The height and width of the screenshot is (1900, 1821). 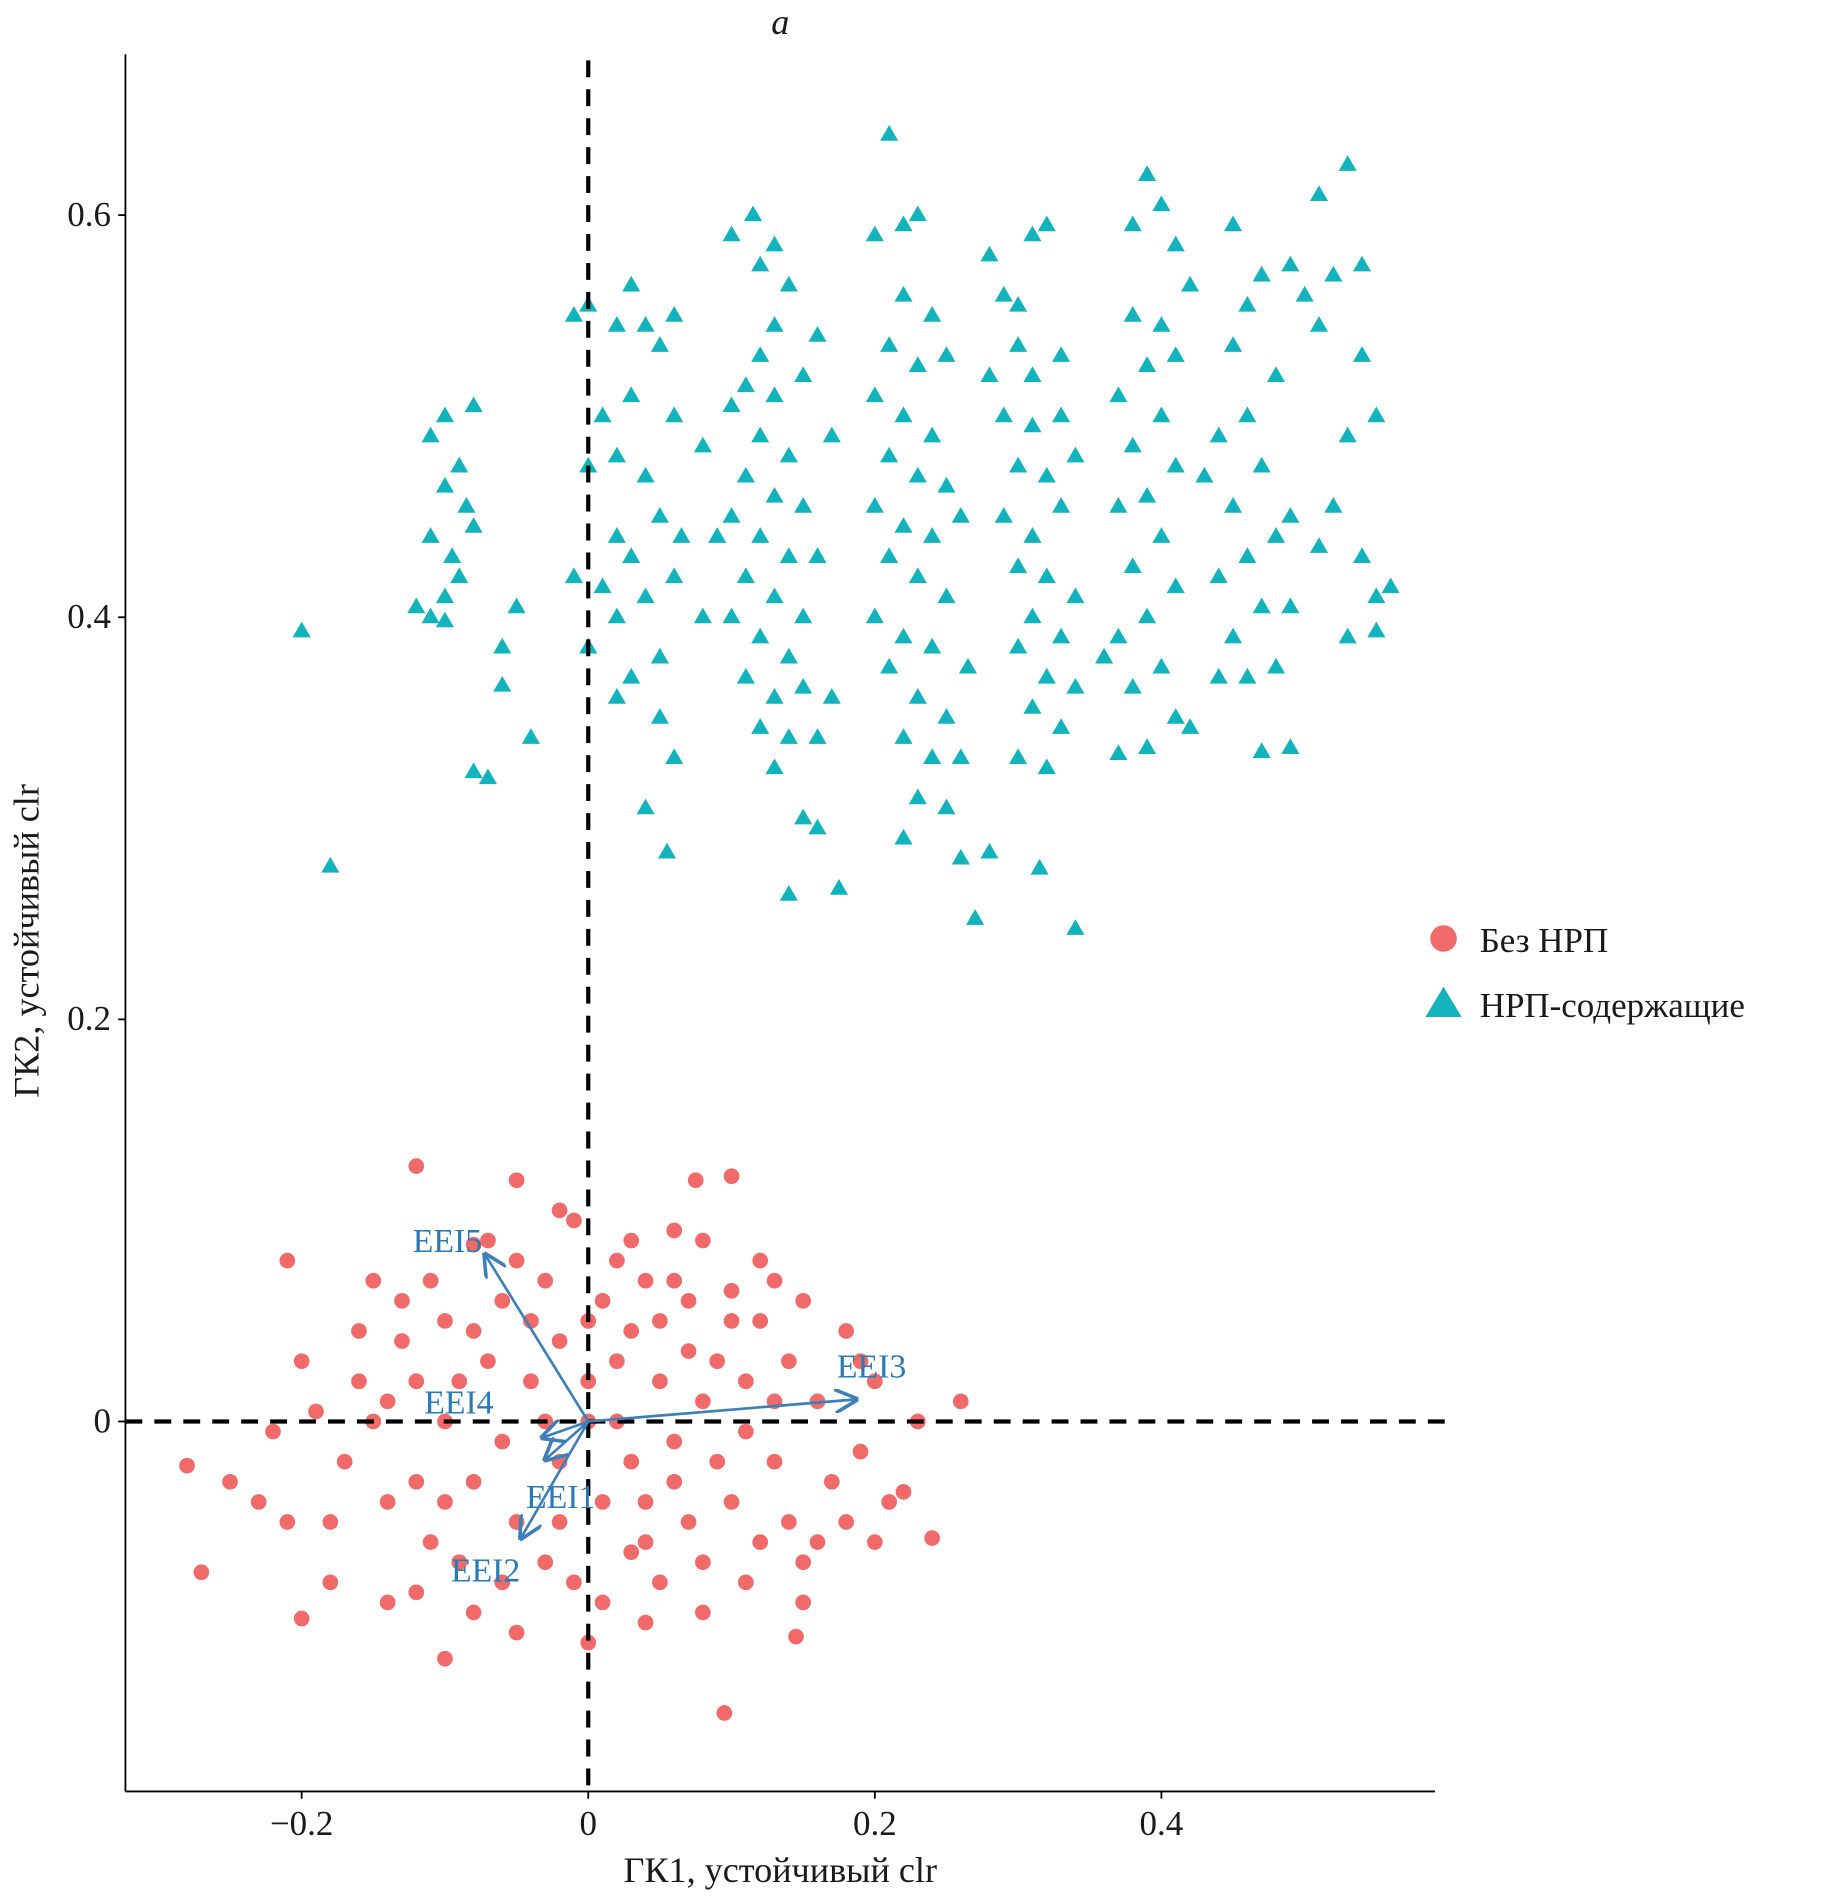 I want to click on y-tick-label: 0, so click(x=101, y=1420).